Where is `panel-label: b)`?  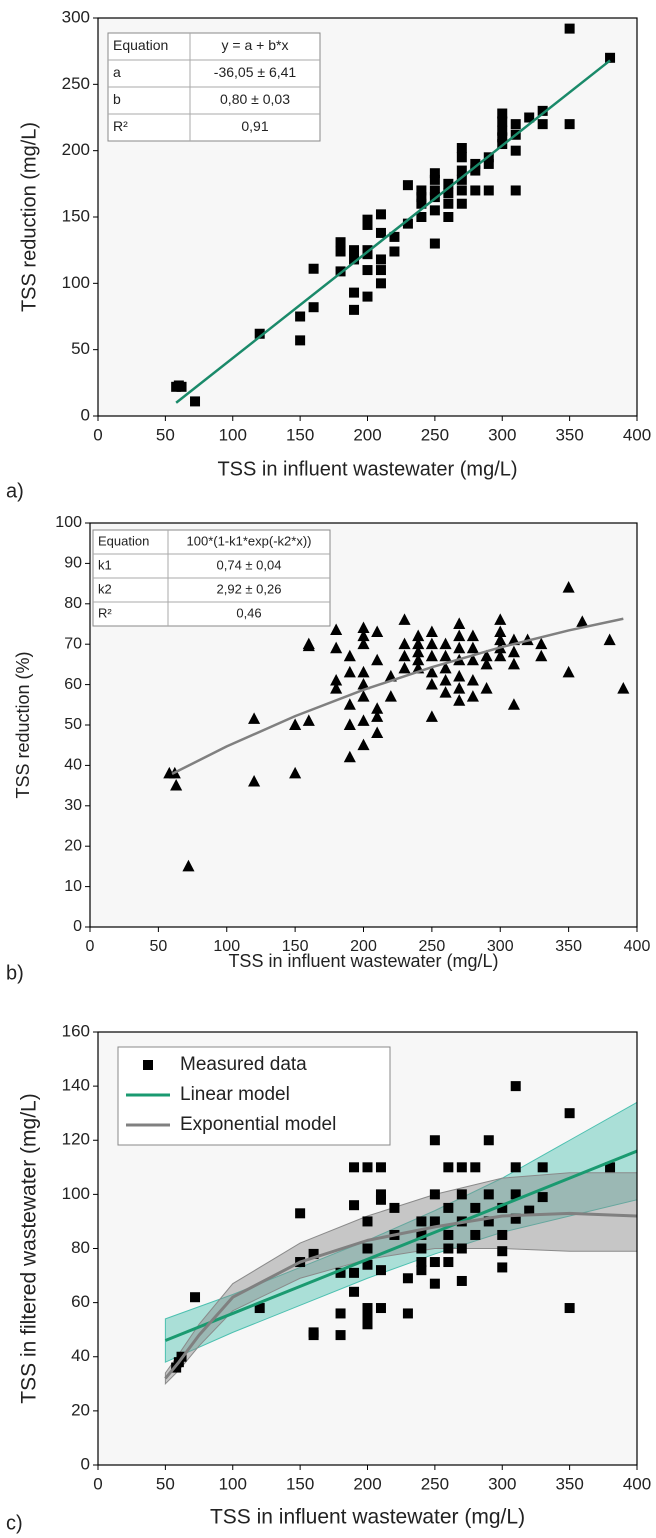
panel-label: b) is located at coordinates (15, 973).